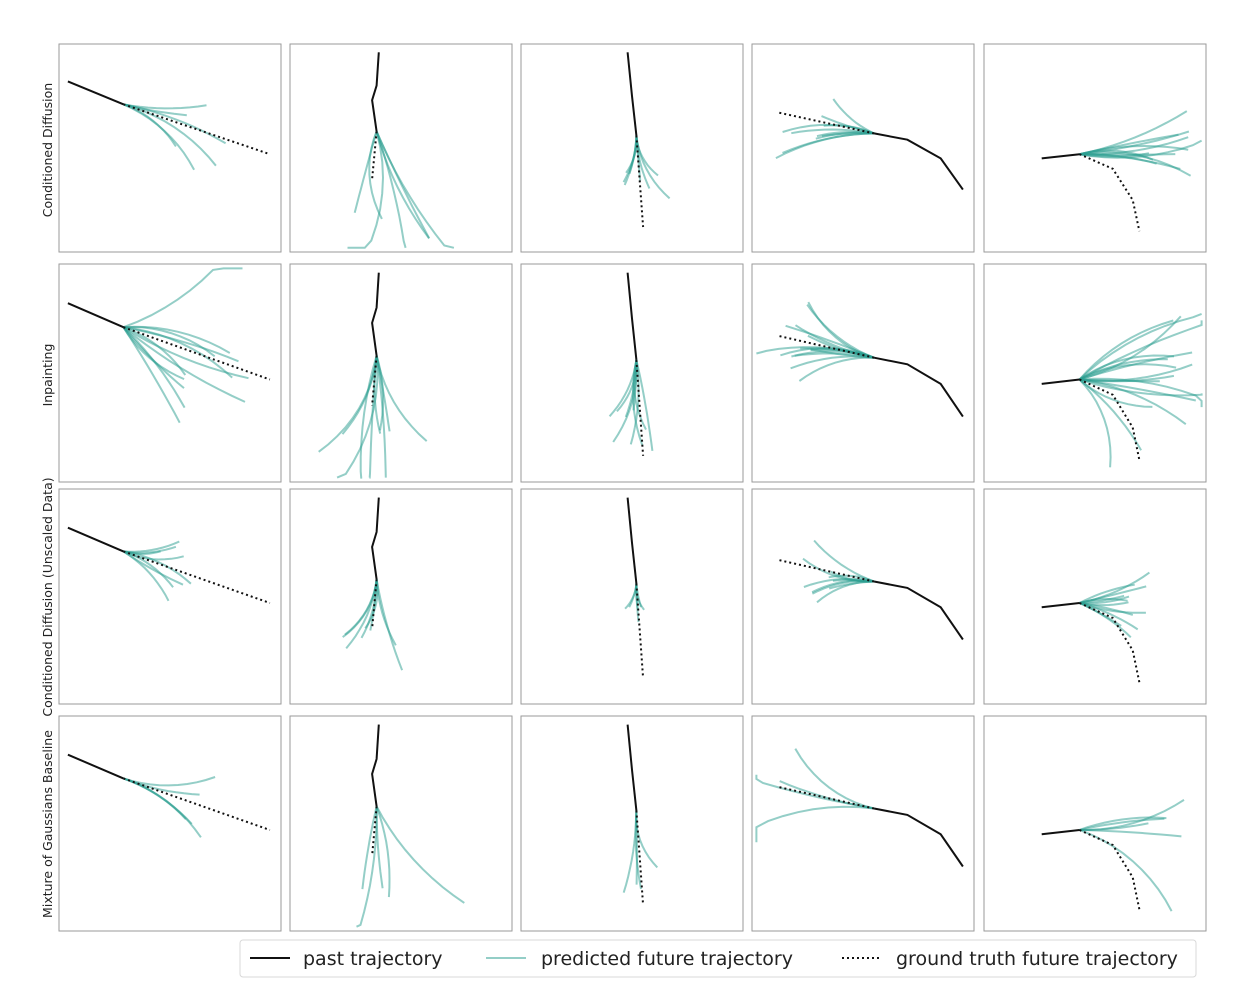  What do you see at coordinates (47, 375) in the screenshot?
I see `row-label: Inpainting` at bounding box center [47, 375].